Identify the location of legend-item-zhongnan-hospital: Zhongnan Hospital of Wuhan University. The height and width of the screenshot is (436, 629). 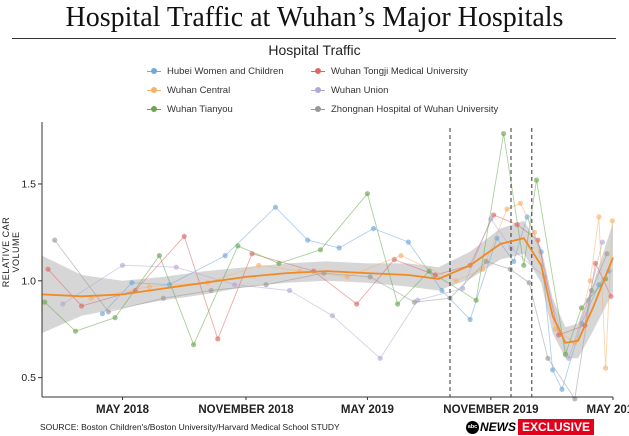
(404, 109).